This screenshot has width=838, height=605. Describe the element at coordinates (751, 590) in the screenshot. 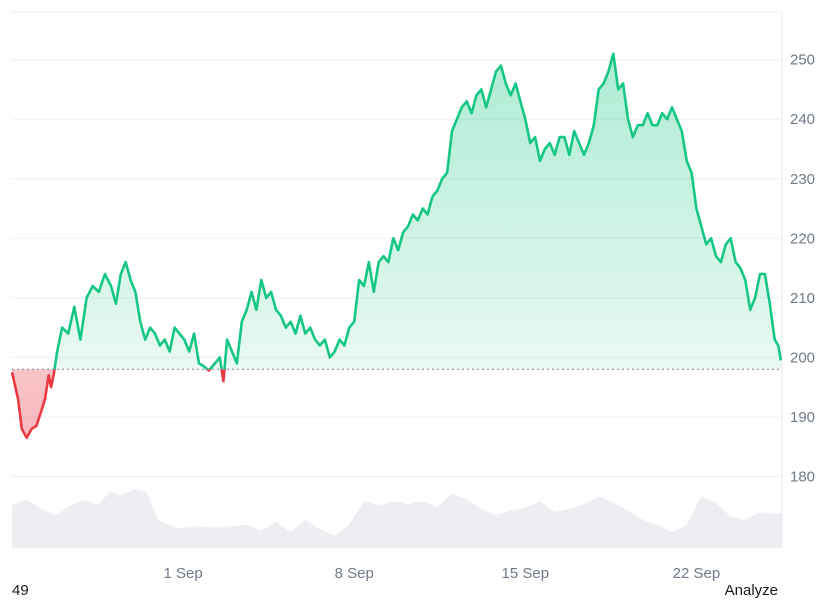

I see `analyze-link: Analyze` at that location.